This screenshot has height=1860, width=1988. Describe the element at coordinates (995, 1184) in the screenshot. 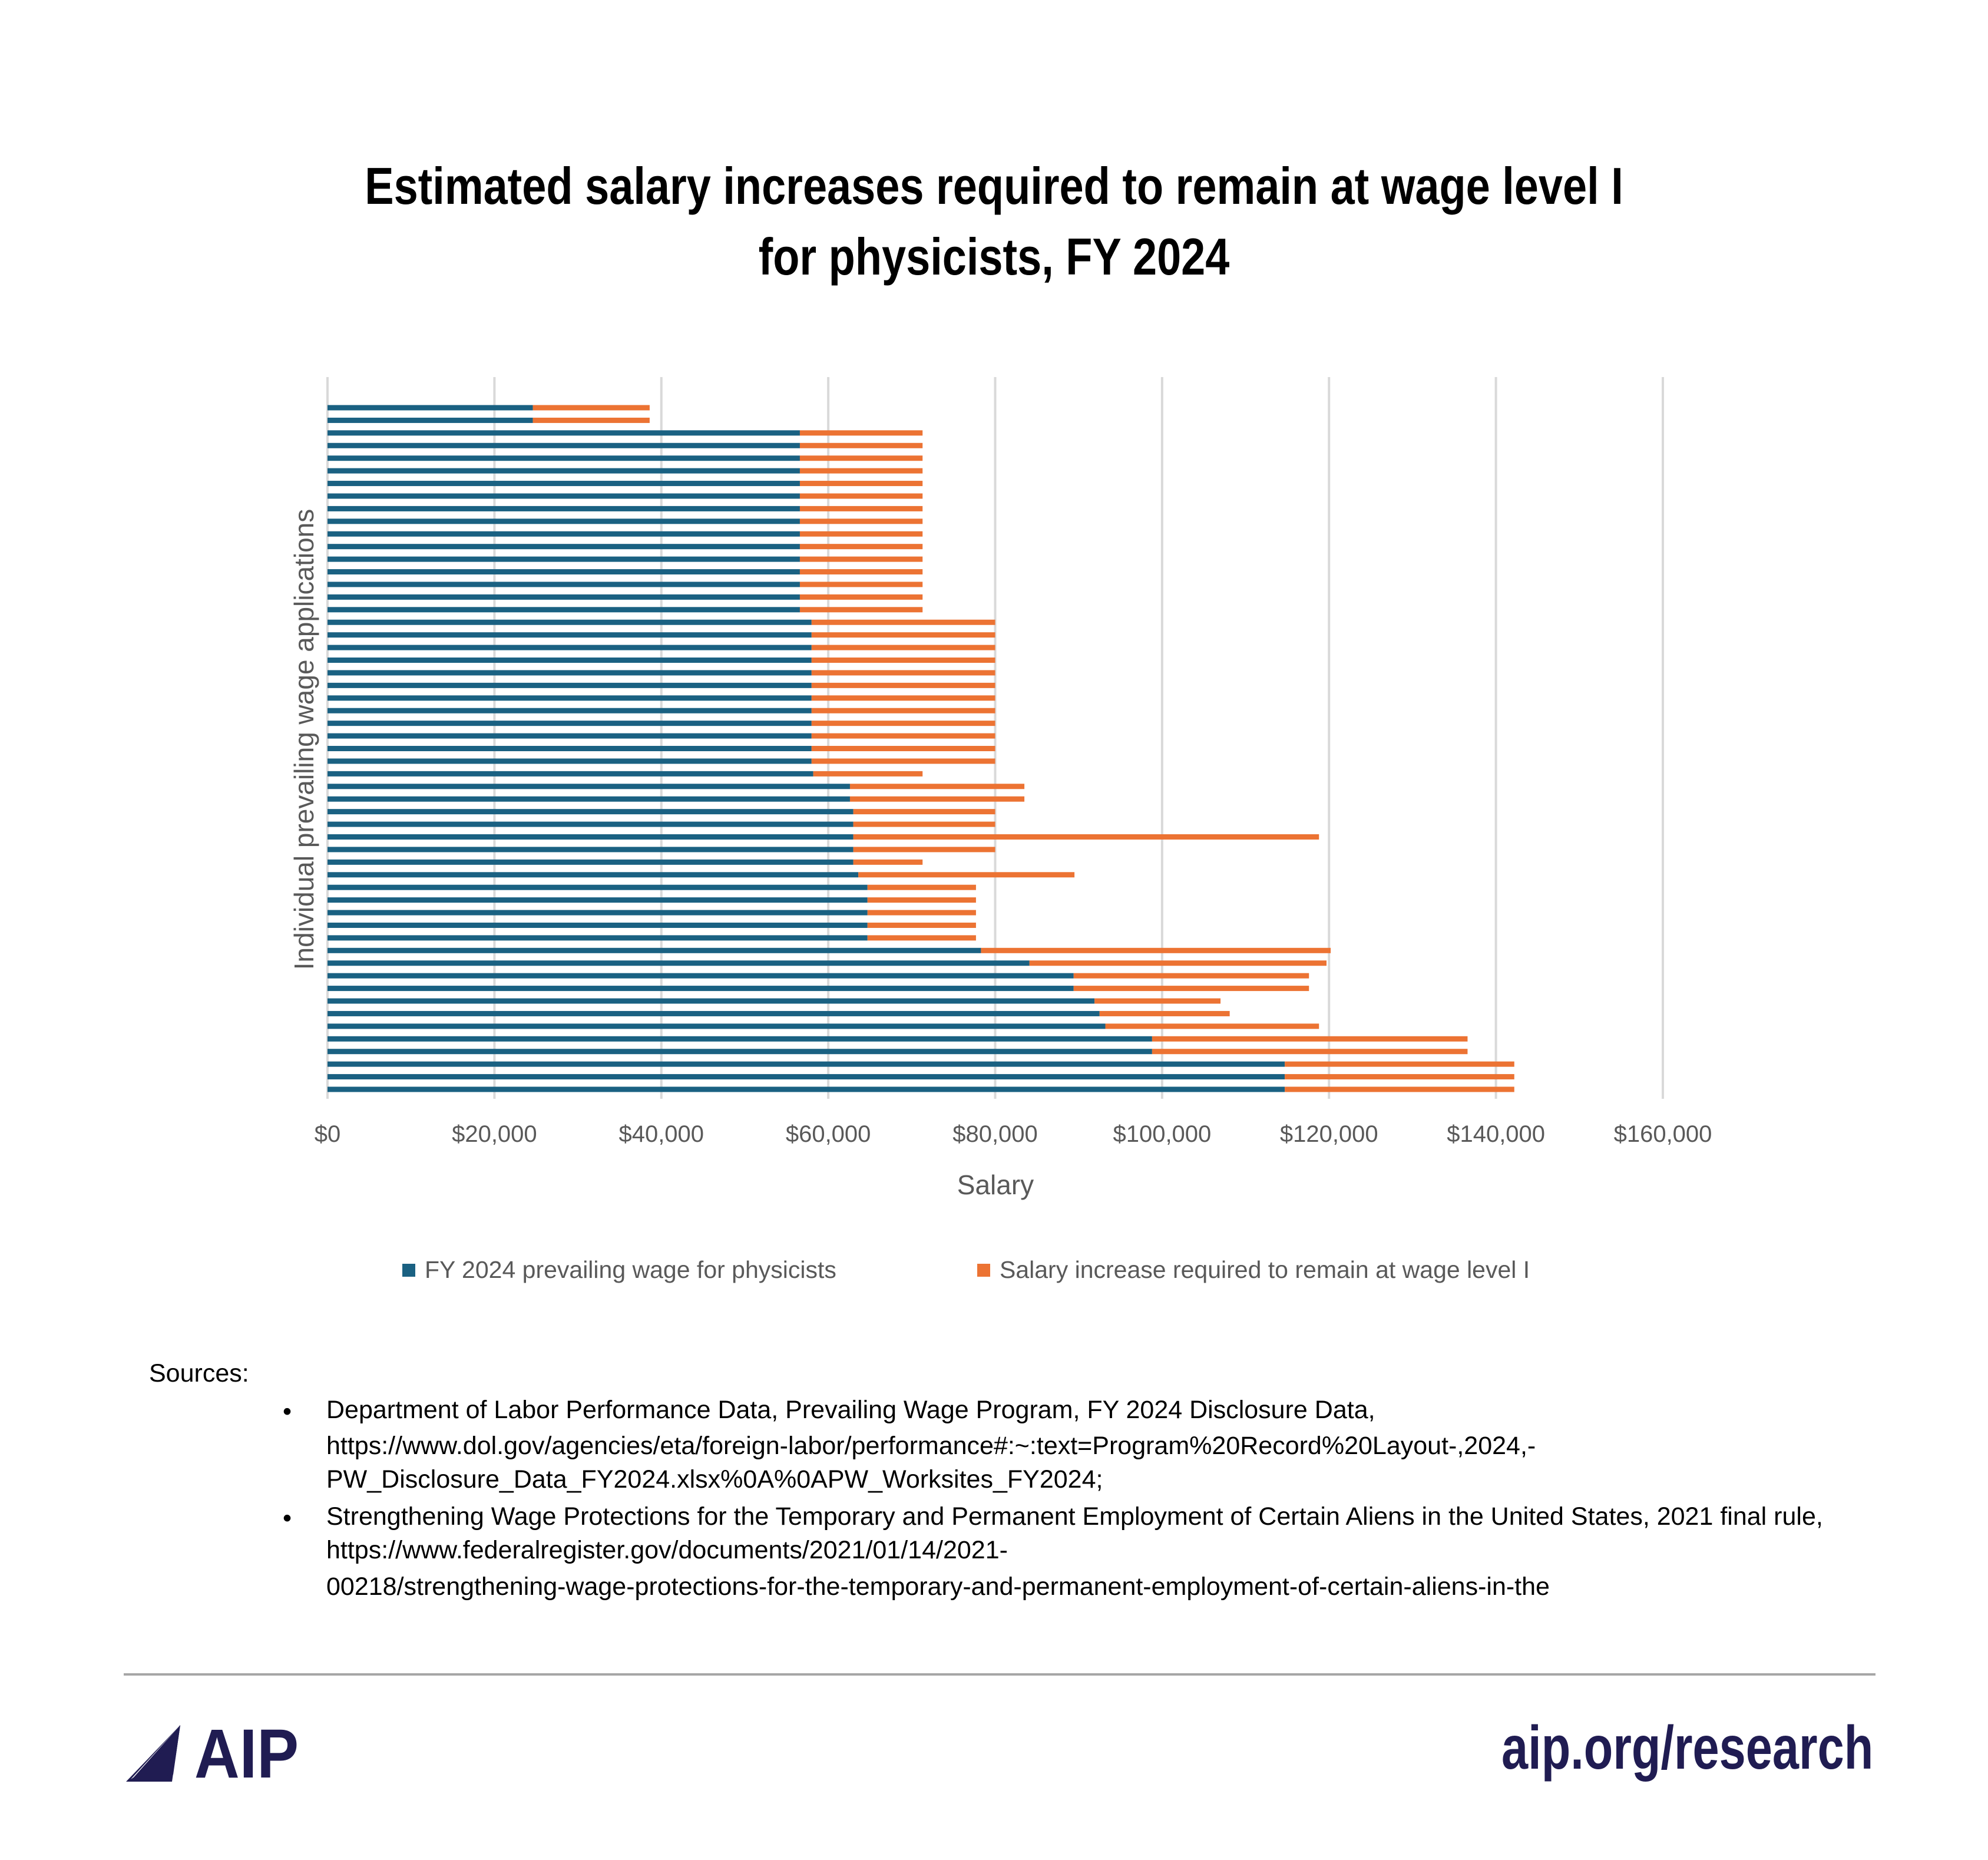

I see `x-axis-title: Salary` at that location.